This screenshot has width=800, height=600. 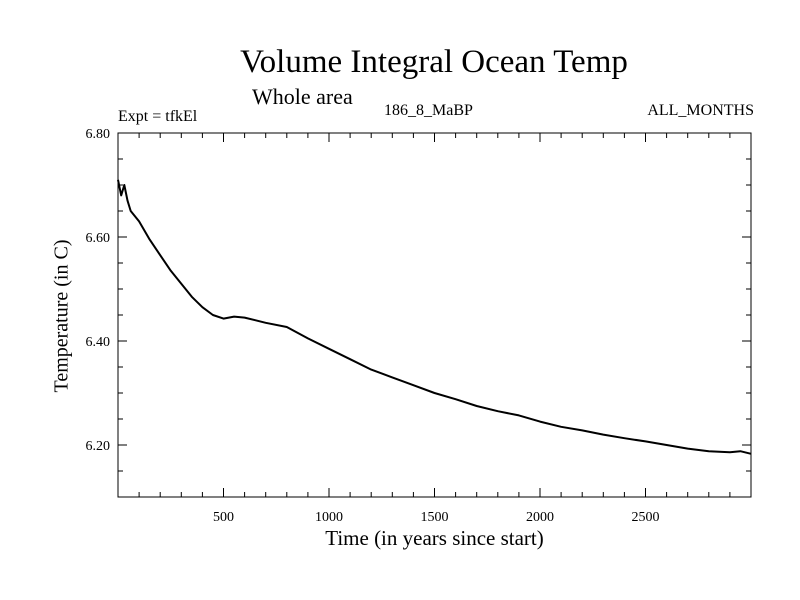 I want to click on case-label: 186_8_MaBP, so click(x=428, y=110).